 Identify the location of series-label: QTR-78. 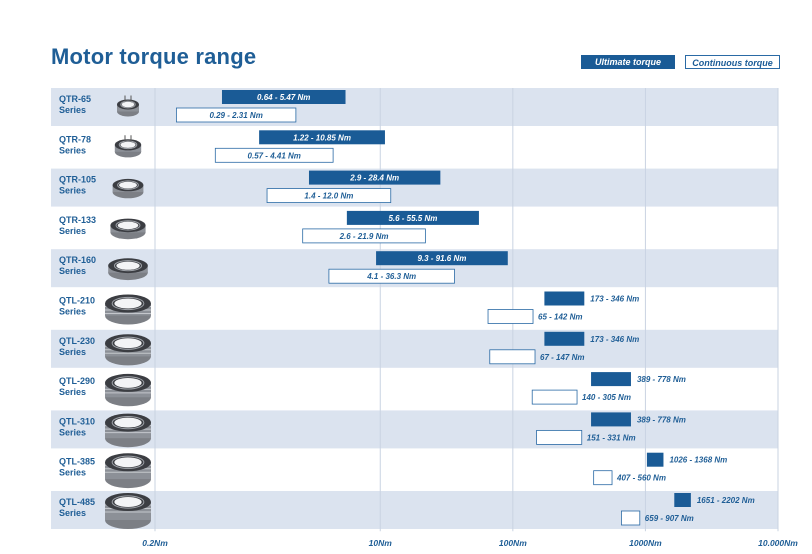
(75, 139).